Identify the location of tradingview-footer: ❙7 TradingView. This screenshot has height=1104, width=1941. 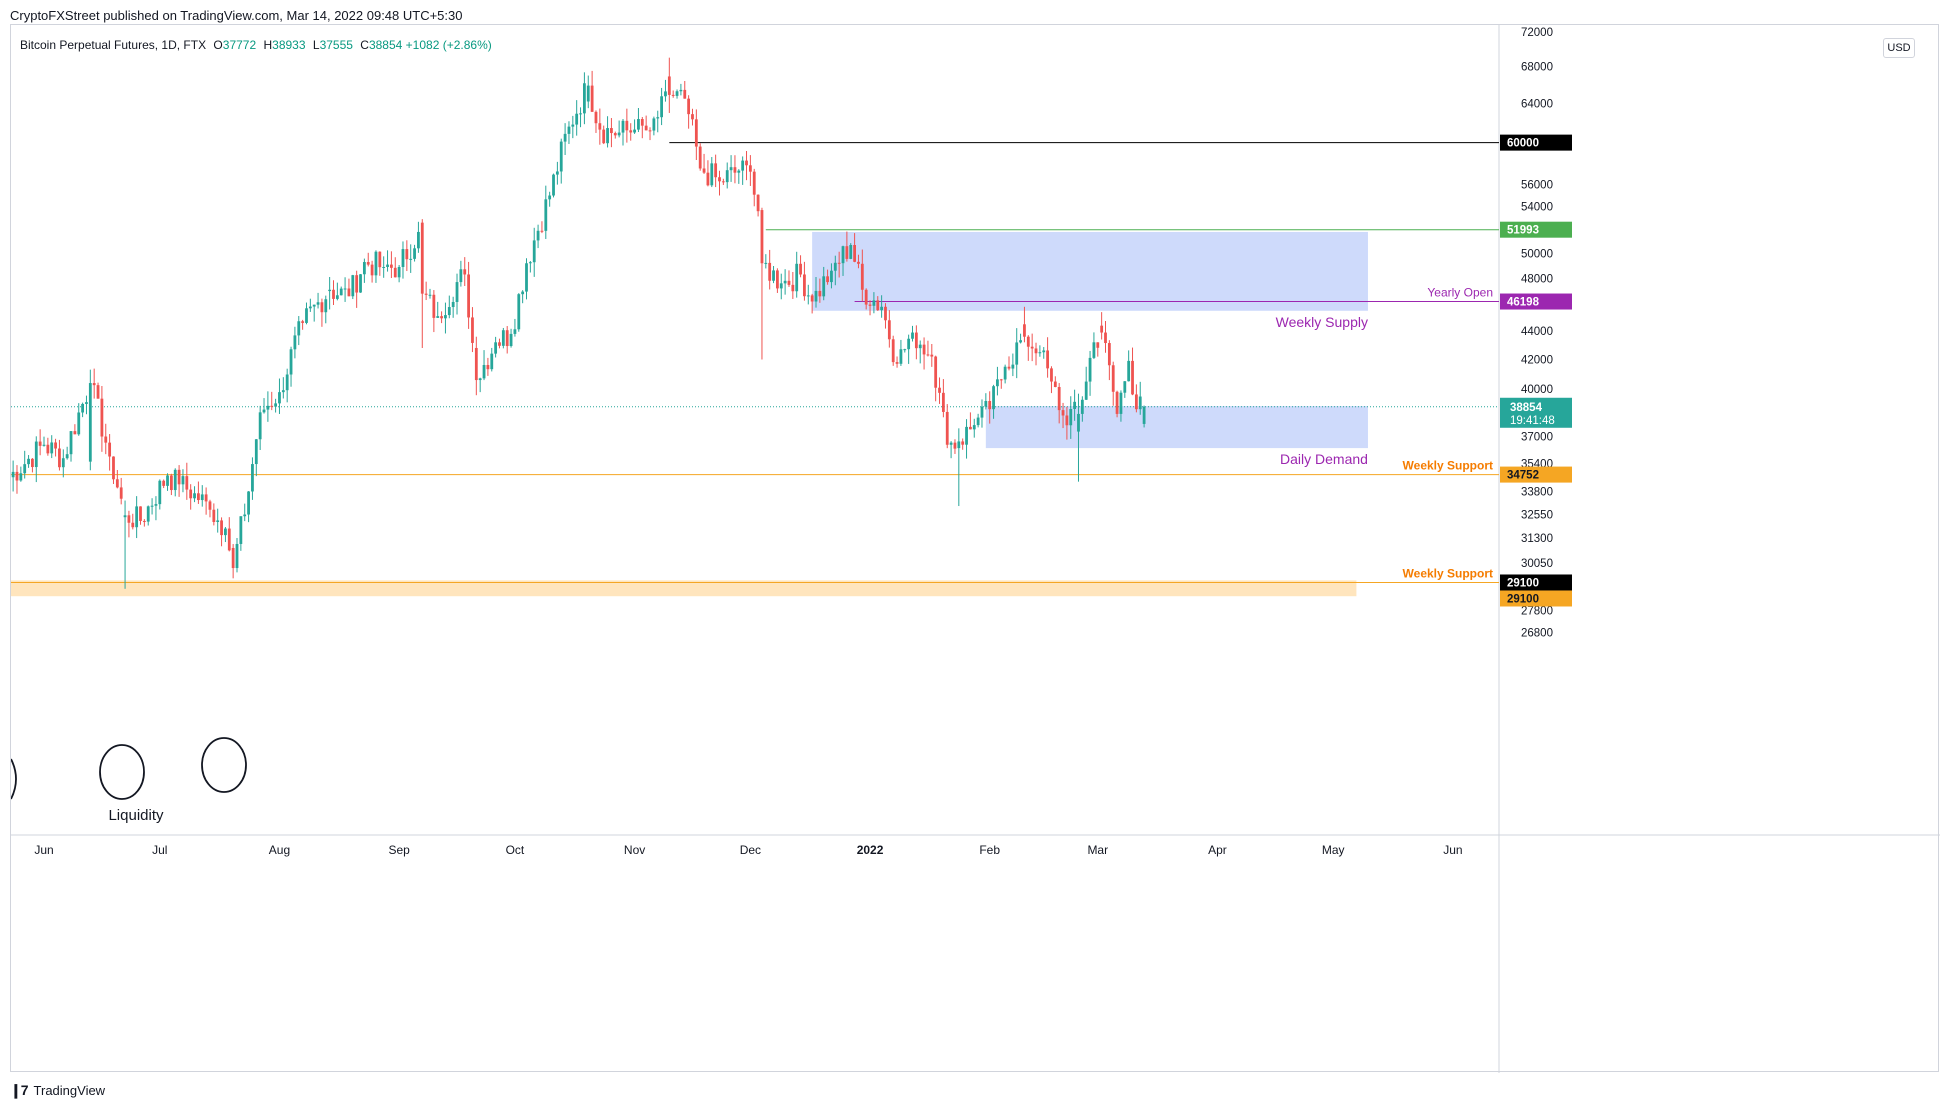
(57, 1090).